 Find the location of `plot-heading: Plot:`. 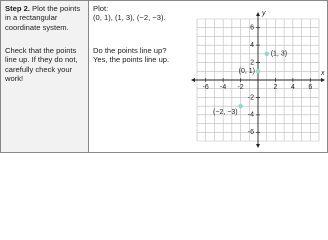

plot-heading: Plot: is located at coordinates (101, 8).